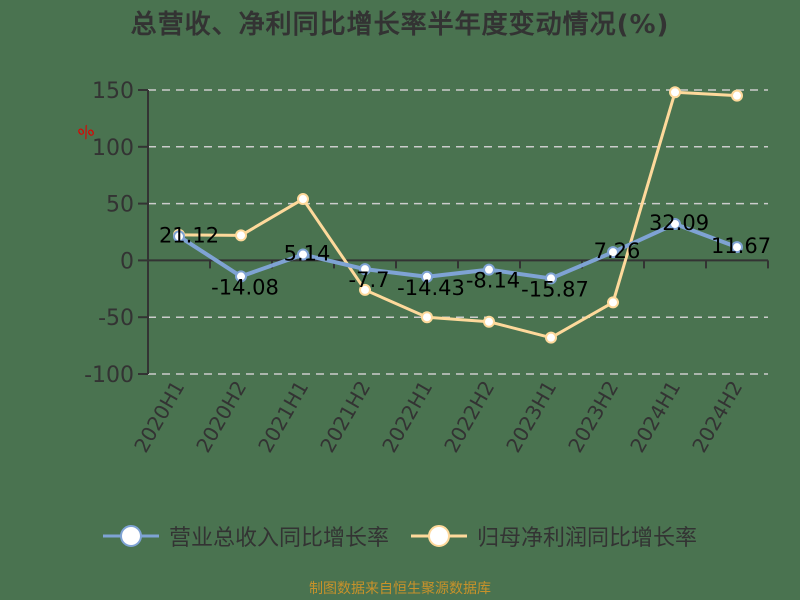 The image size is (800, 600). What do you see at coordinates (457, 251) in the screenshot?
I see `revenue-growth-line` at bounding box center [457, 251].